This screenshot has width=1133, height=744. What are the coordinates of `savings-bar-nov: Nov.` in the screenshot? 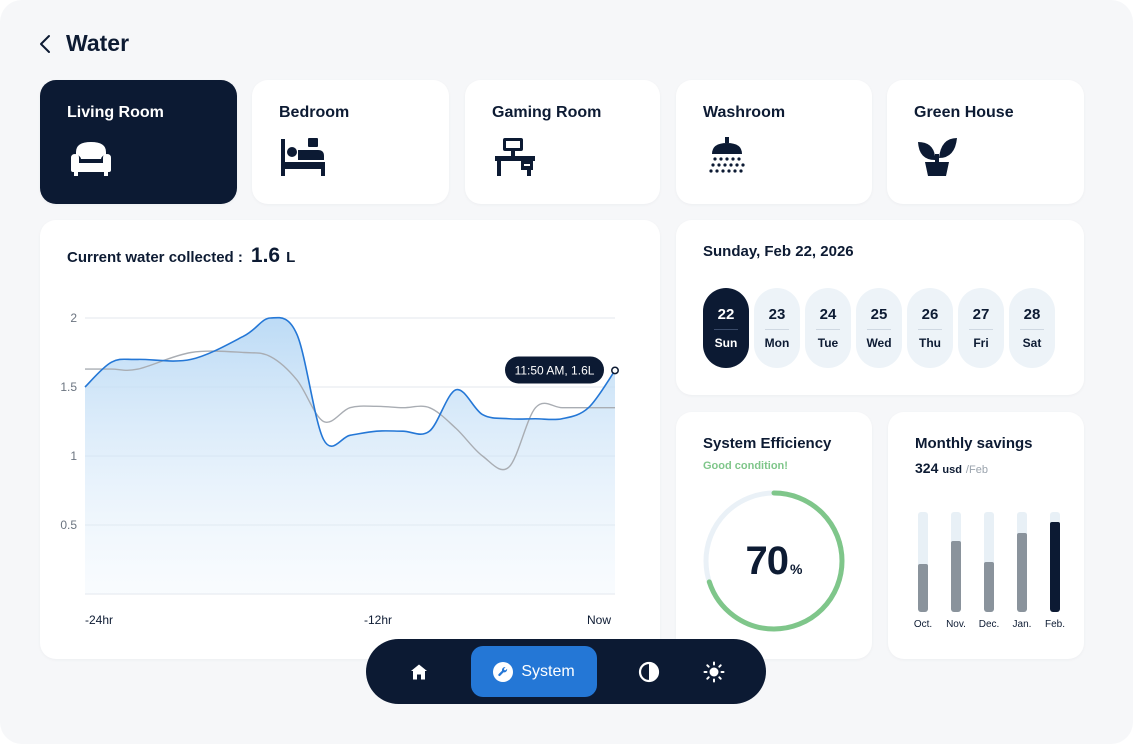 It's located at (956, 572).